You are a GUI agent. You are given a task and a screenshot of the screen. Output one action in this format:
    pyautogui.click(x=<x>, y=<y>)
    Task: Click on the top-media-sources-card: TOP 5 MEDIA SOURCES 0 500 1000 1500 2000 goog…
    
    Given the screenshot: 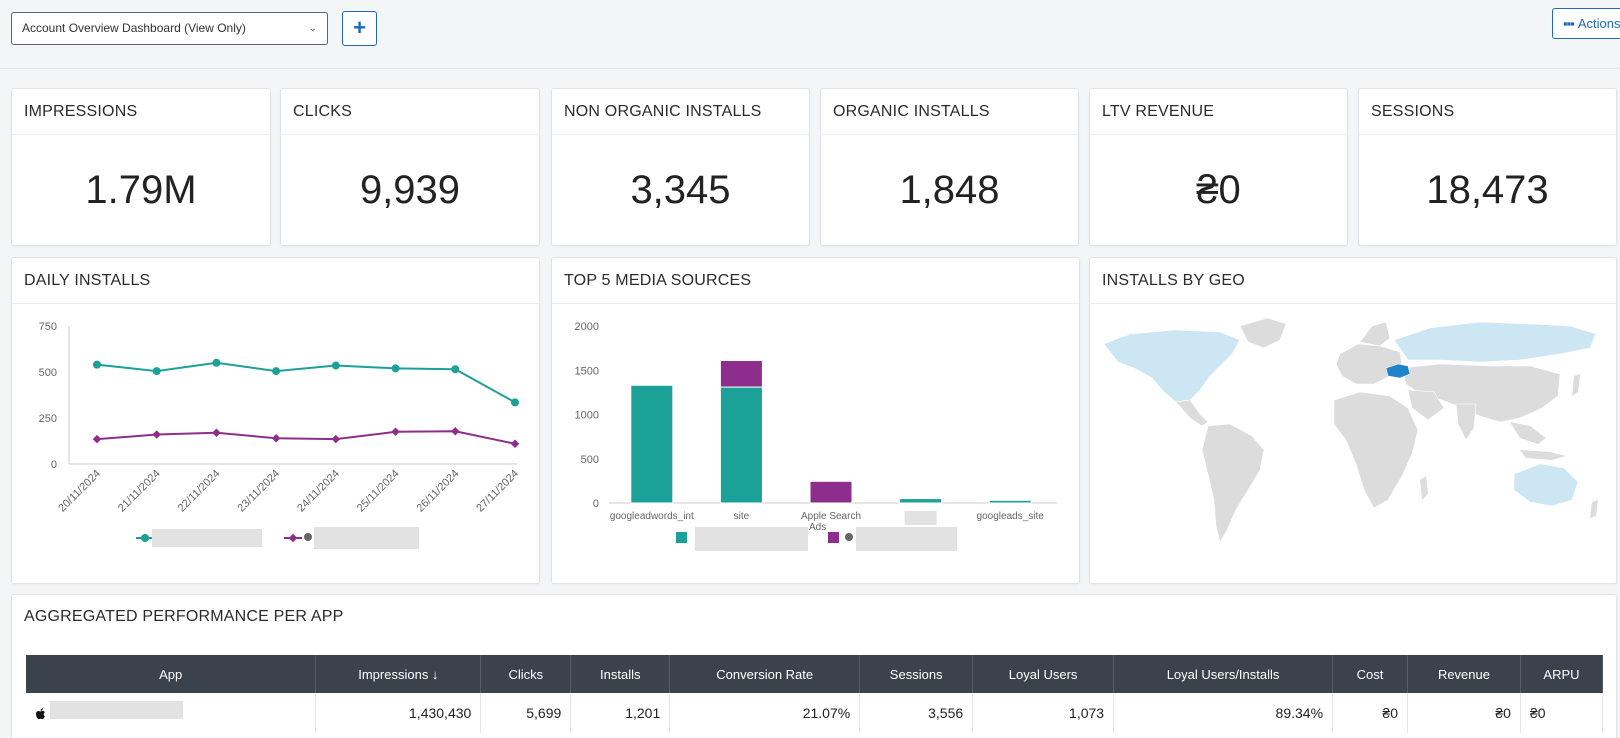 What is the action you would take?
    pyautogui.click(x=815, y=420)
    